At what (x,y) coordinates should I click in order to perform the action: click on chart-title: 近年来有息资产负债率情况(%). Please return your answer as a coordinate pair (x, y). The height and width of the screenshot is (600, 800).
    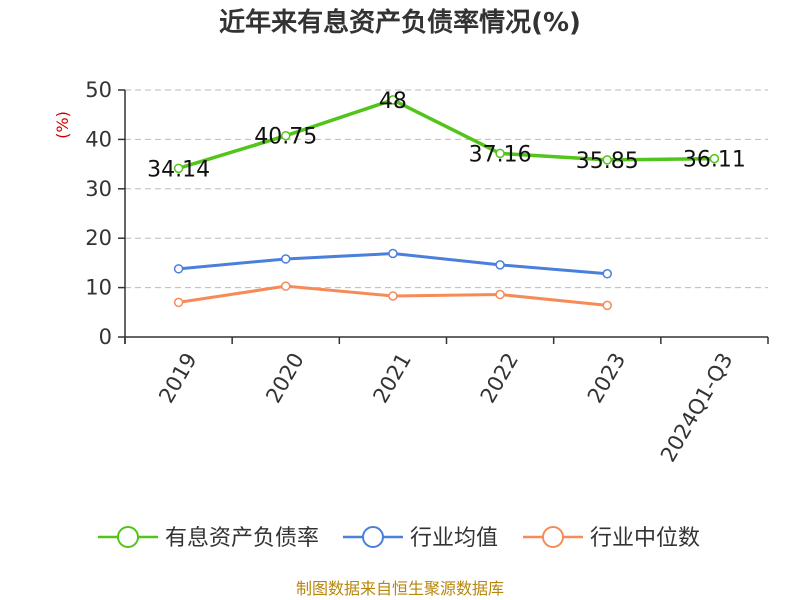
    Looking at the image, I should click on (400, 22).